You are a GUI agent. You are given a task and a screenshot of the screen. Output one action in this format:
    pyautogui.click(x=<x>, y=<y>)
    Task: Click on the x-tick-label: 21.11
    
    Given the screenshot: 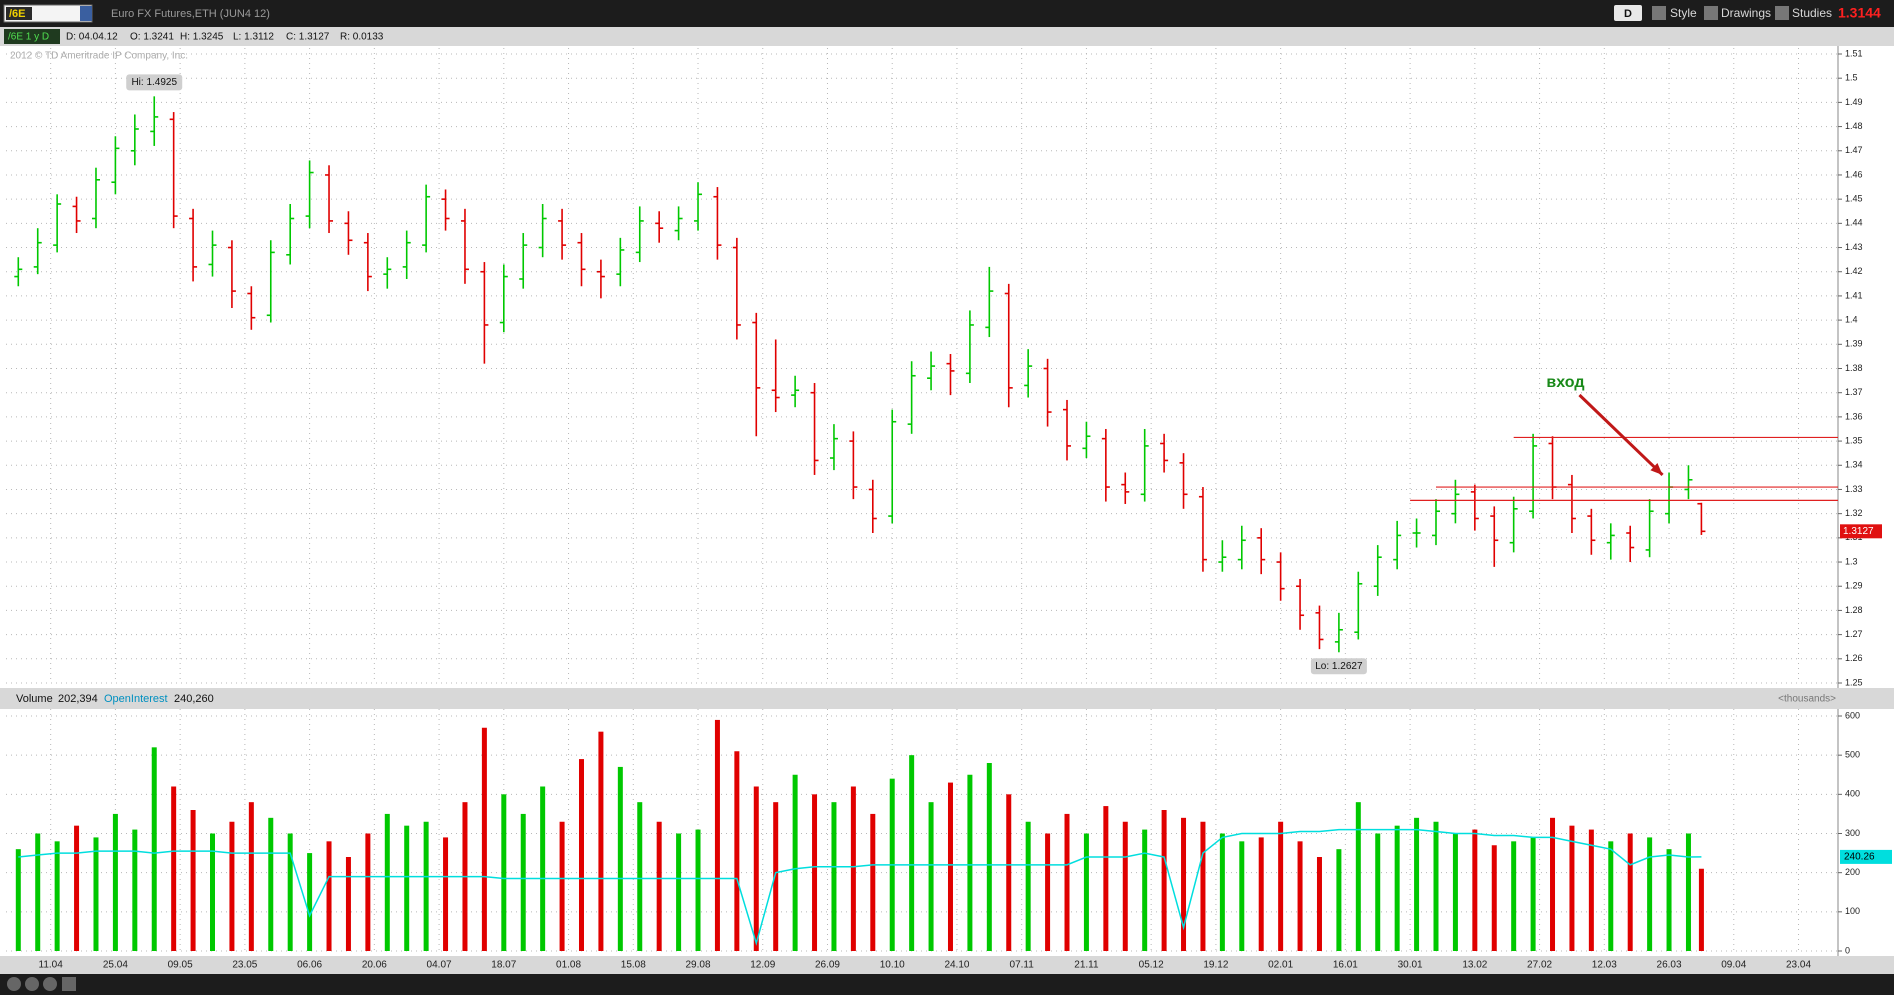 What is the action you would take?
    pyautogui.click(x=1086, y=965)
    